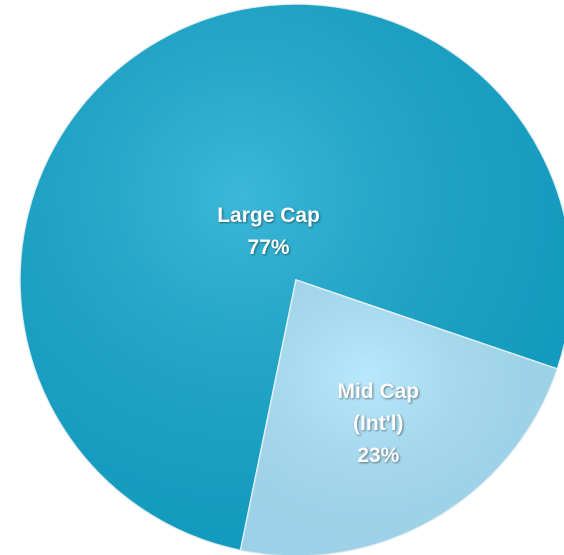 The height and width of the screenshot is (555, 564). Describe the element at coordinates (378, 455) in the screenshot. I see `label-value: 23%` at that location.